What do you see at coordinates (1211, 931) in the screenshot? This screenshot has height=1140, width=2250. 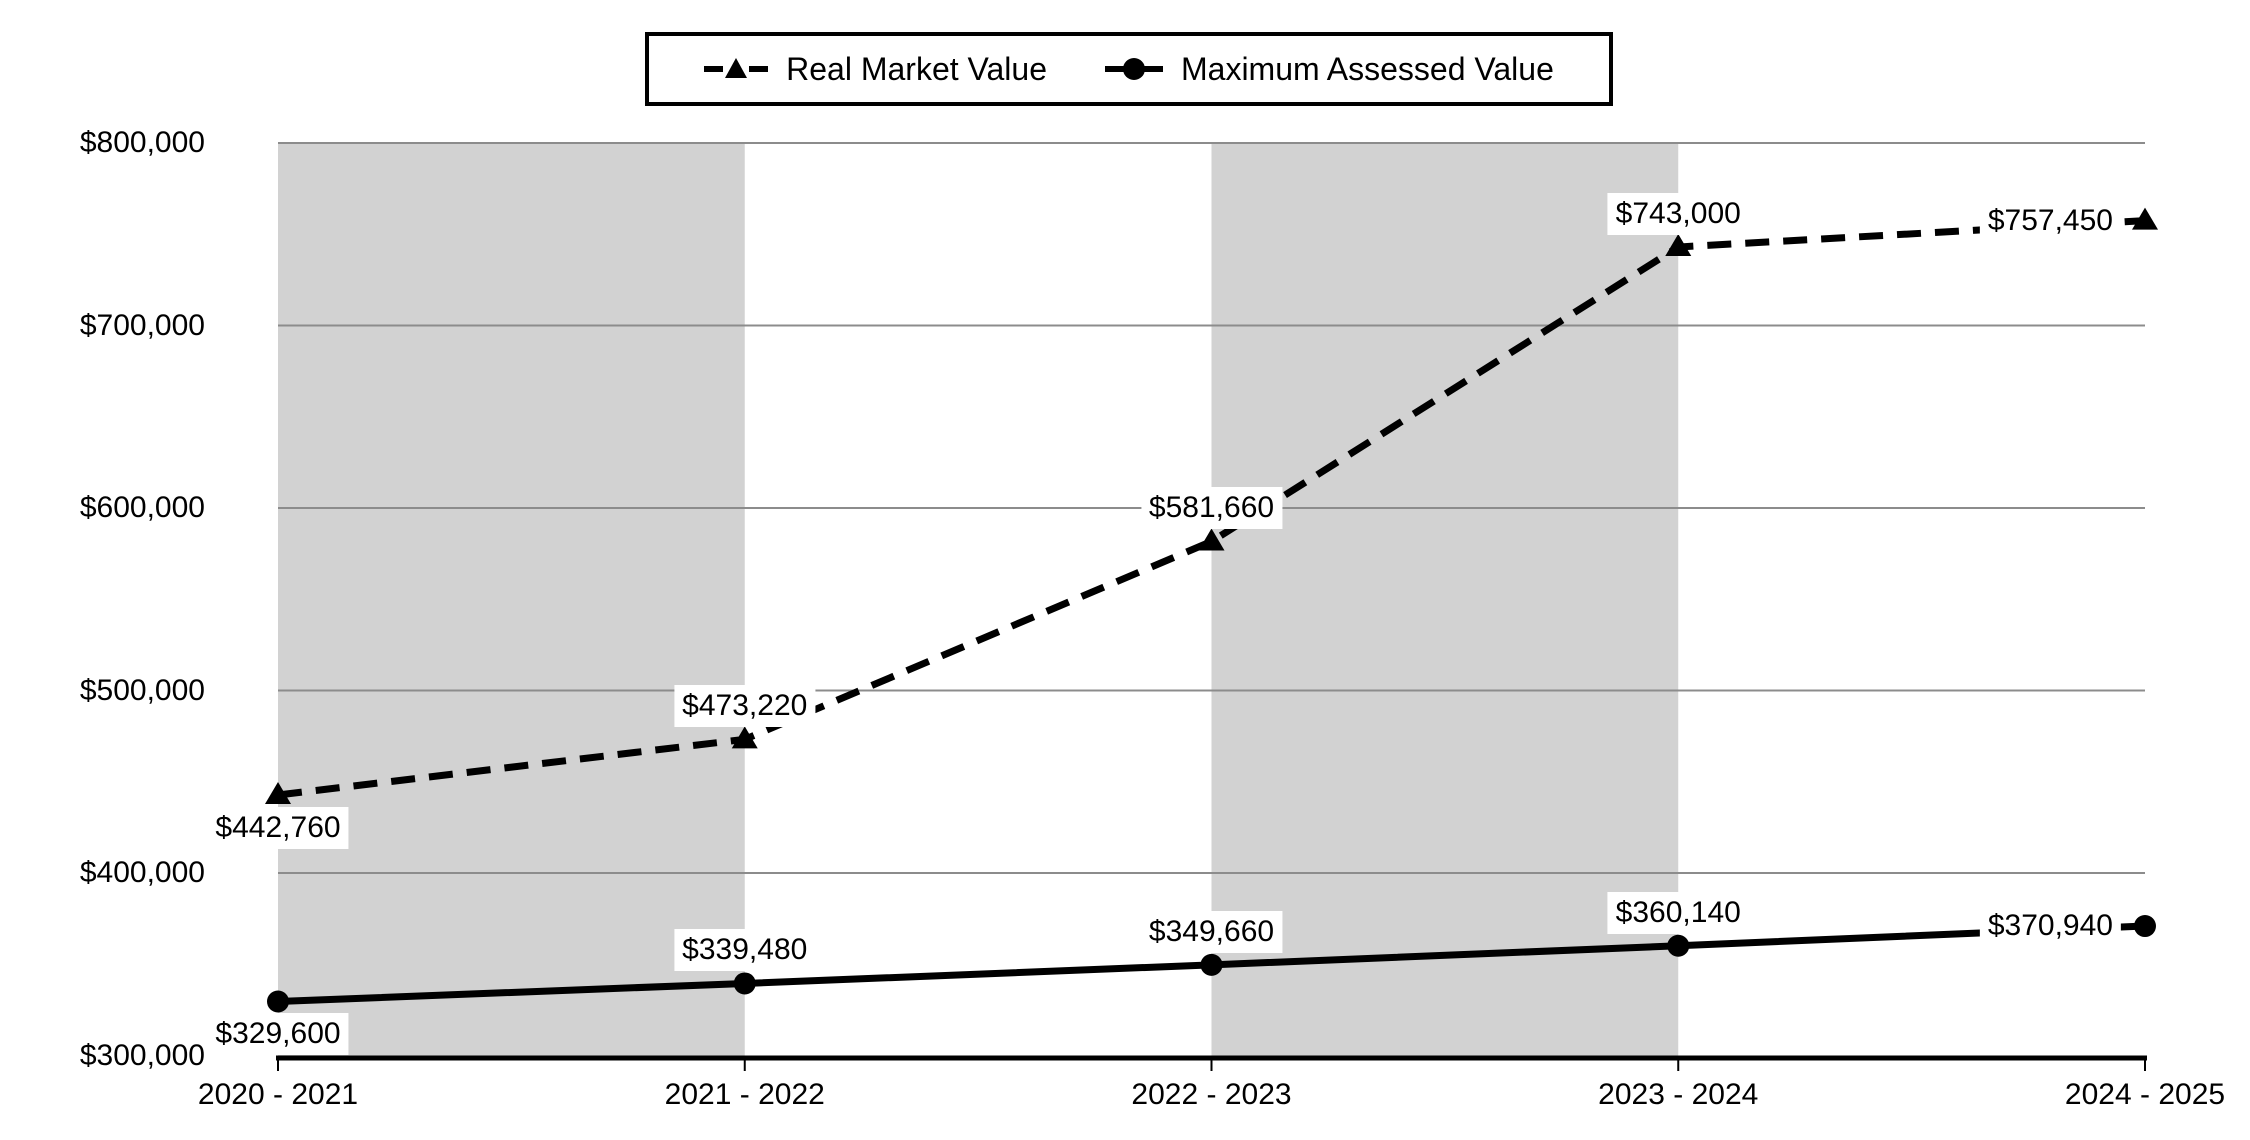 I see `data-label-series-1: $349,660` at bounding box center [1211, 931].